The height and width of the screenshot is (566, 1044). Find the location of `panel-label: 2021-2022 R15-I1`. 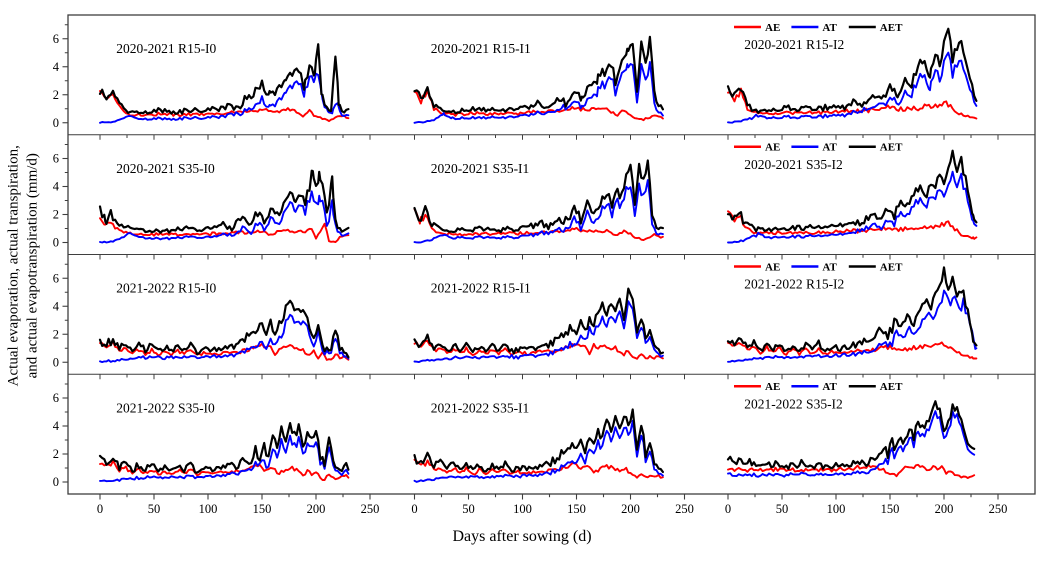

panel-label: 2021-2022 R15-I1 is located at coordinates (481, 288).